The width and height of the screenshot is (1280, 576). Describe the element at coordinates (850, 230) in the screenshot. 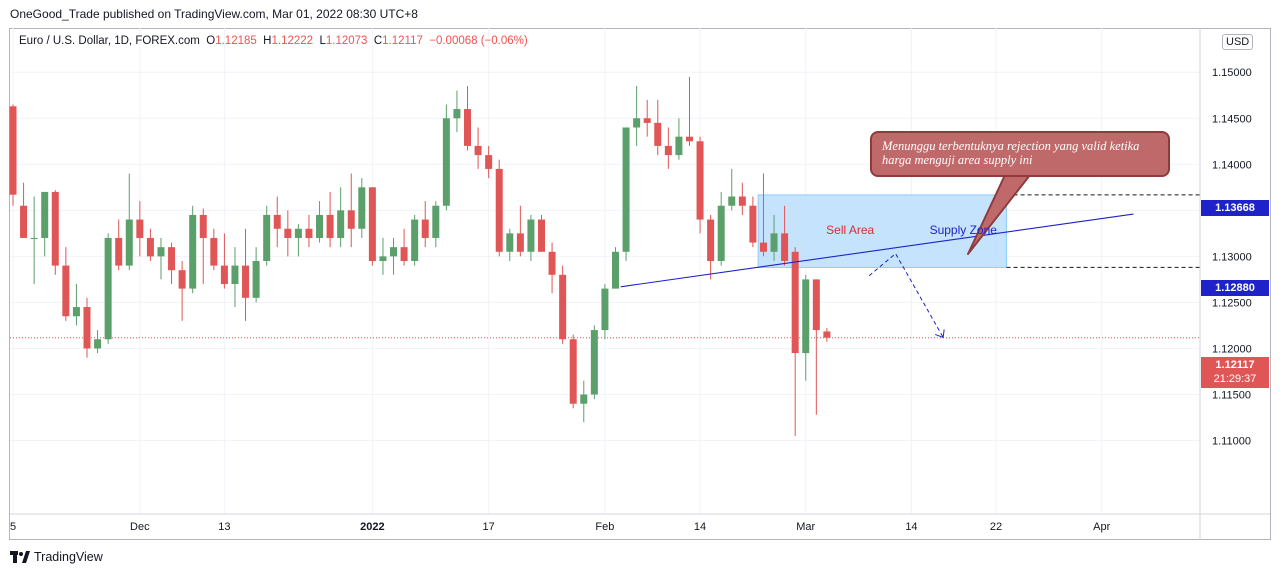

I see `sell-area-label: Sell Area` at that location.